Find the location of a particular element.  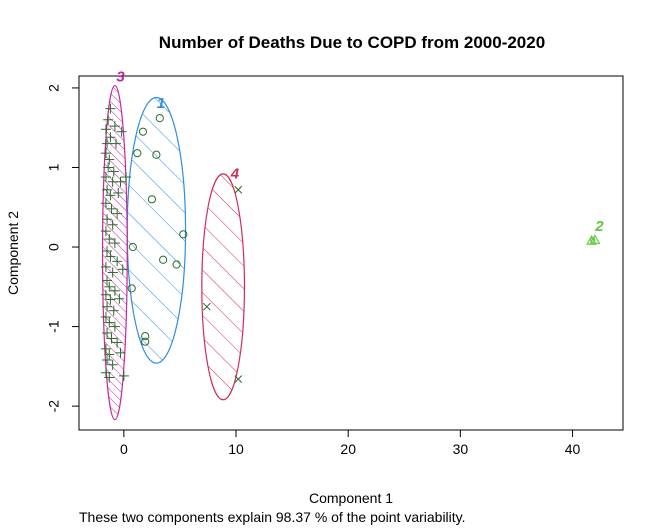

y-axis-label: Component 2 is located at coordinates (13, 253).